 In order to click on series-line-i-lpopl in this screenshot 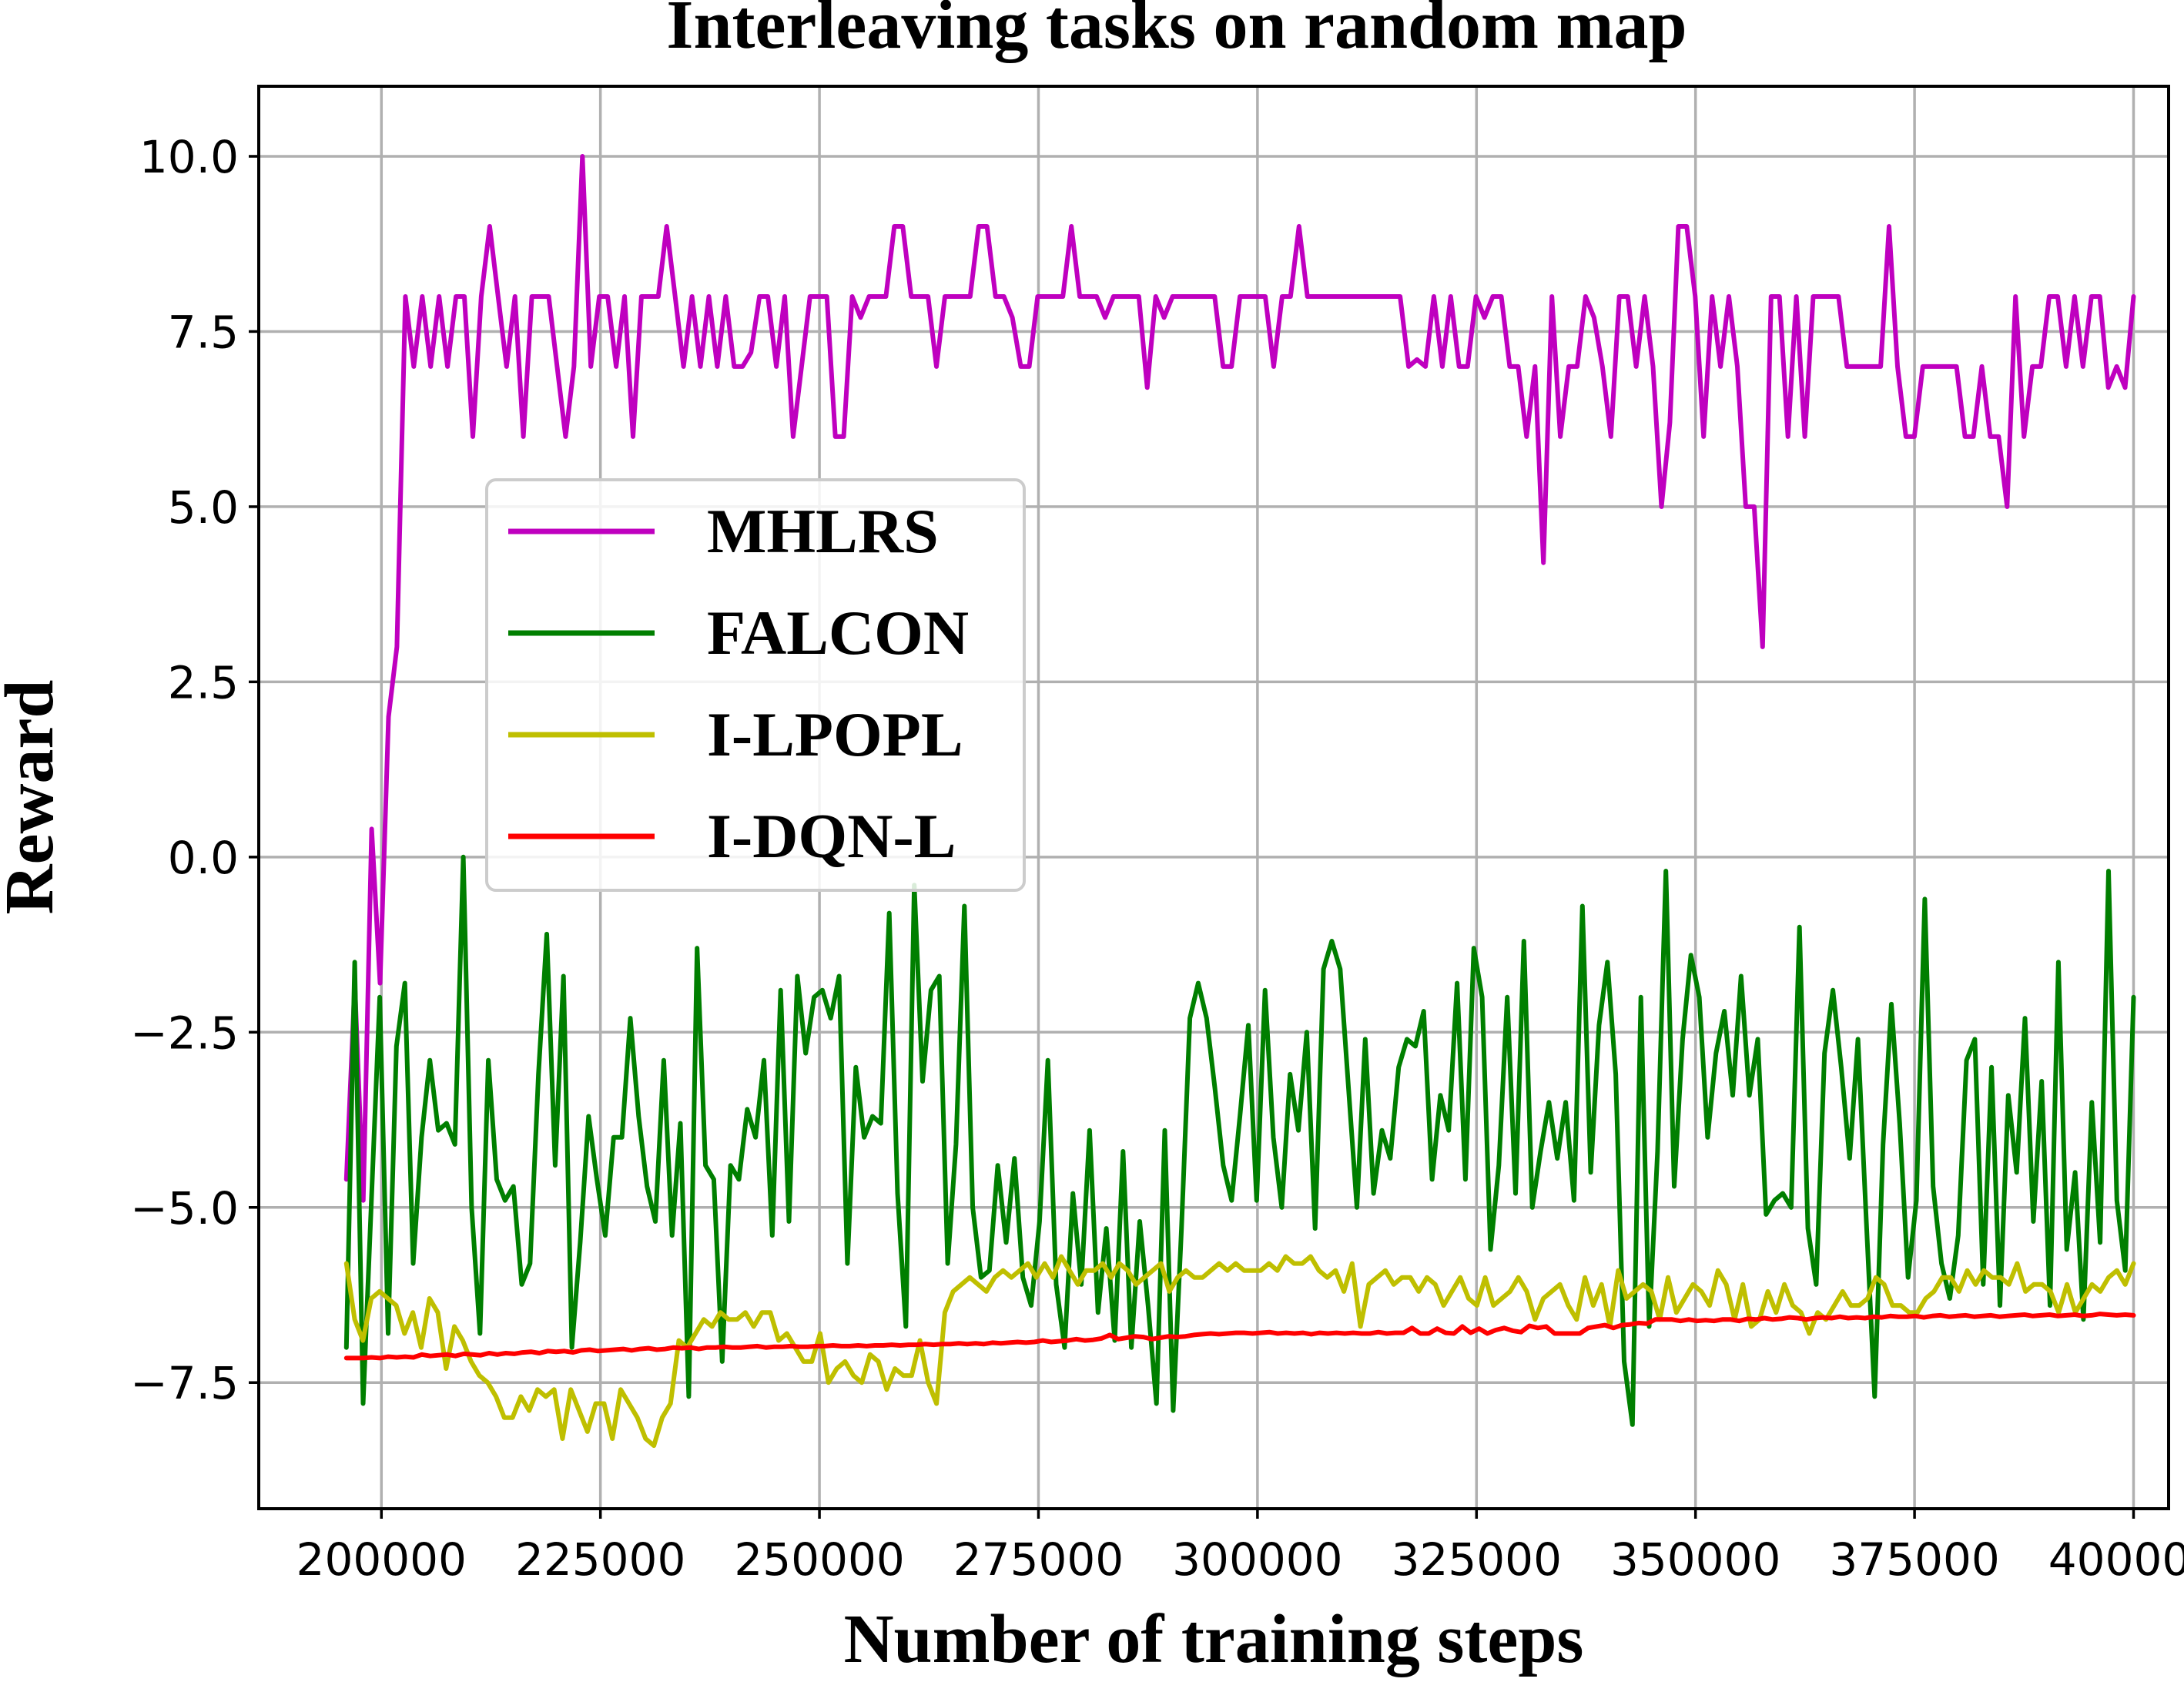, I will do `click(1239, 1351)`.